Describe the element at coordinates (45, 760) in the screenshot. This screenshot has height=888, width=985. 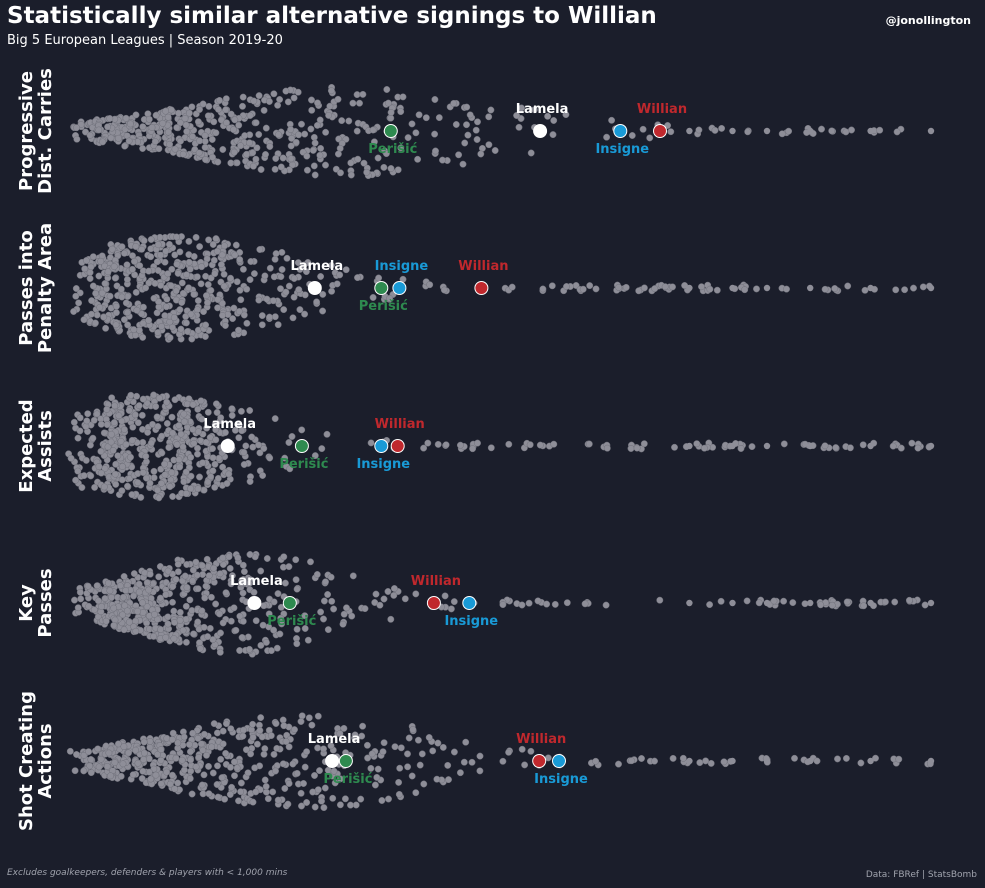
I see `row-label-line: Actions` at that location.